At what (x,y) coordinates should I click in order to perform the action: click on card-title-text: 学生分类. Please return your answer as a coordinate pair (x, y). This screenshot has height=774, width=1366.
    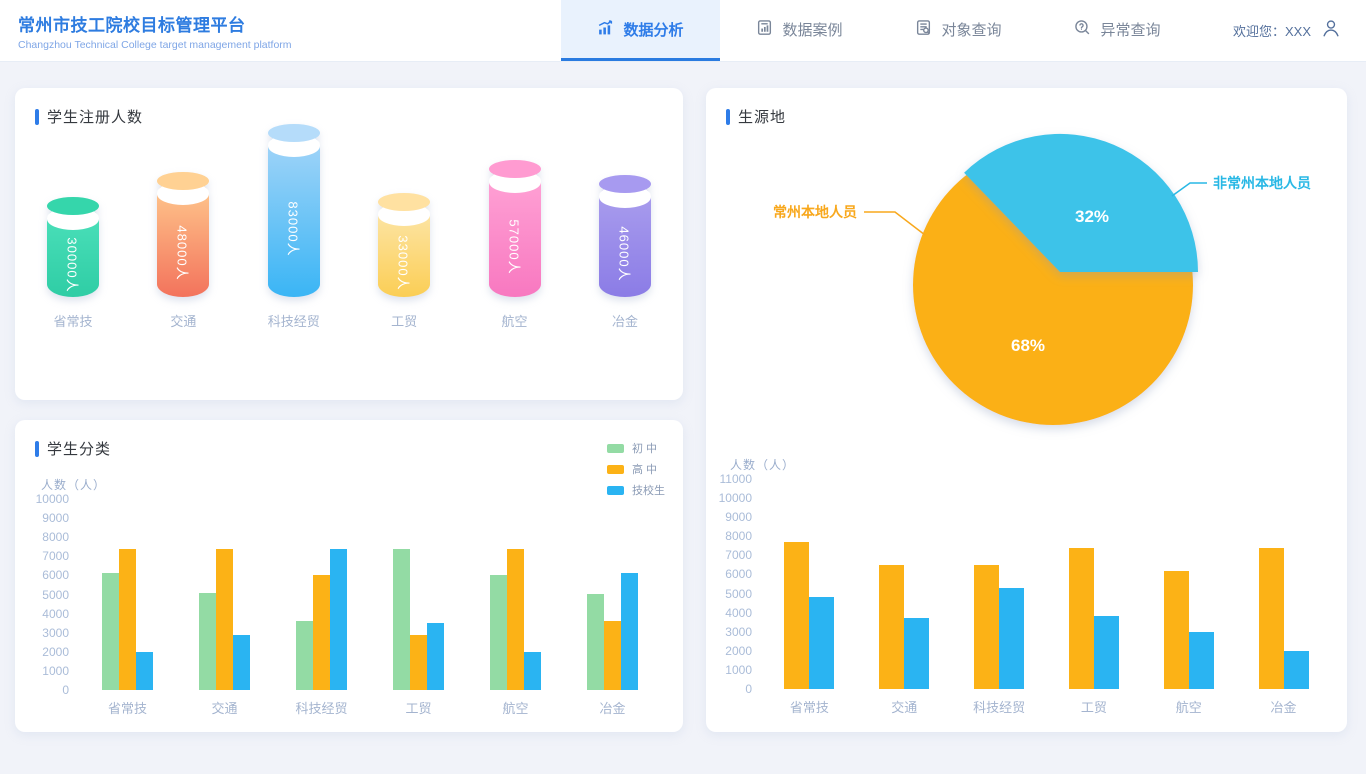
    Looking at the image, I should click on (79, 449).